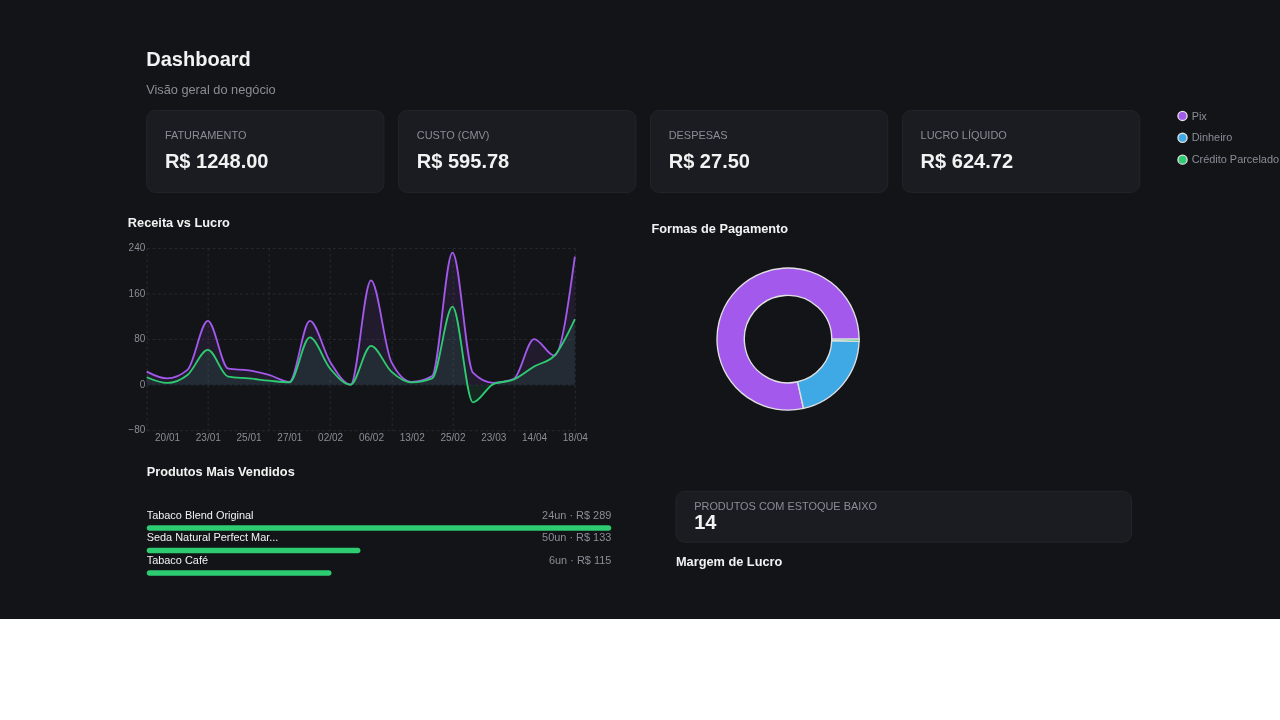 The image size is (1280, 720). I want to click on text: Formas de Pagamento, so click(720, 228).